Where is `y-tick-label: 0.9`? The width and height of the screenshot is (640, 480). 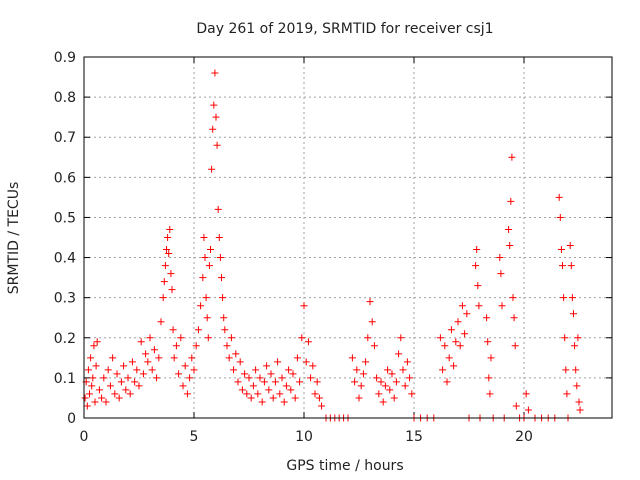 y-tick-label: 0.9 is located at coordinates (65, 58).